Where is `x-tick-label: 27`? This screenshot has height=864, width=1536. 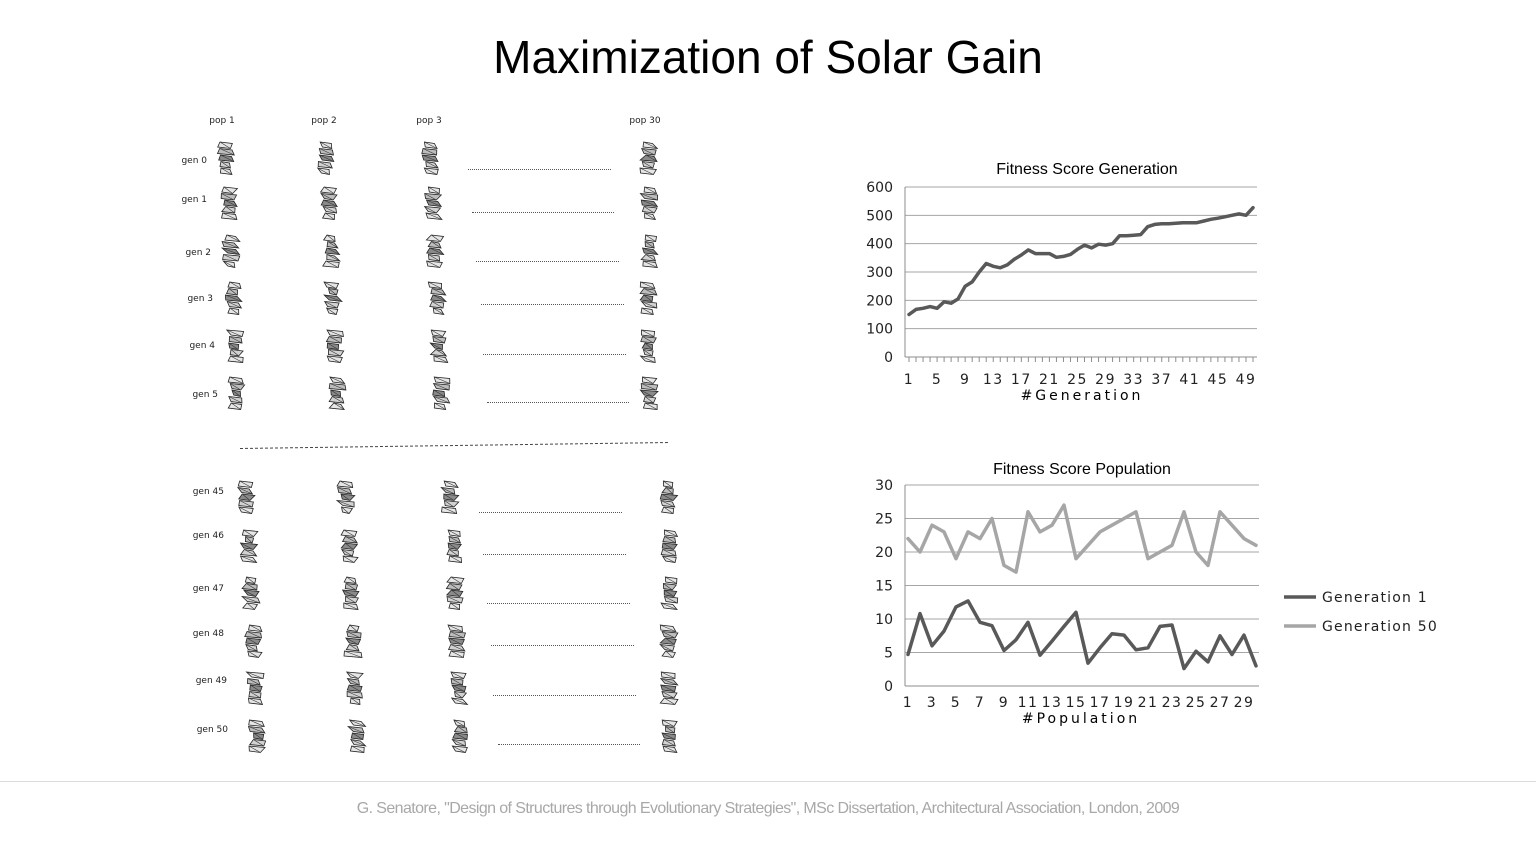
x-tick-label: 27 is located at coordinates (1220, 703).